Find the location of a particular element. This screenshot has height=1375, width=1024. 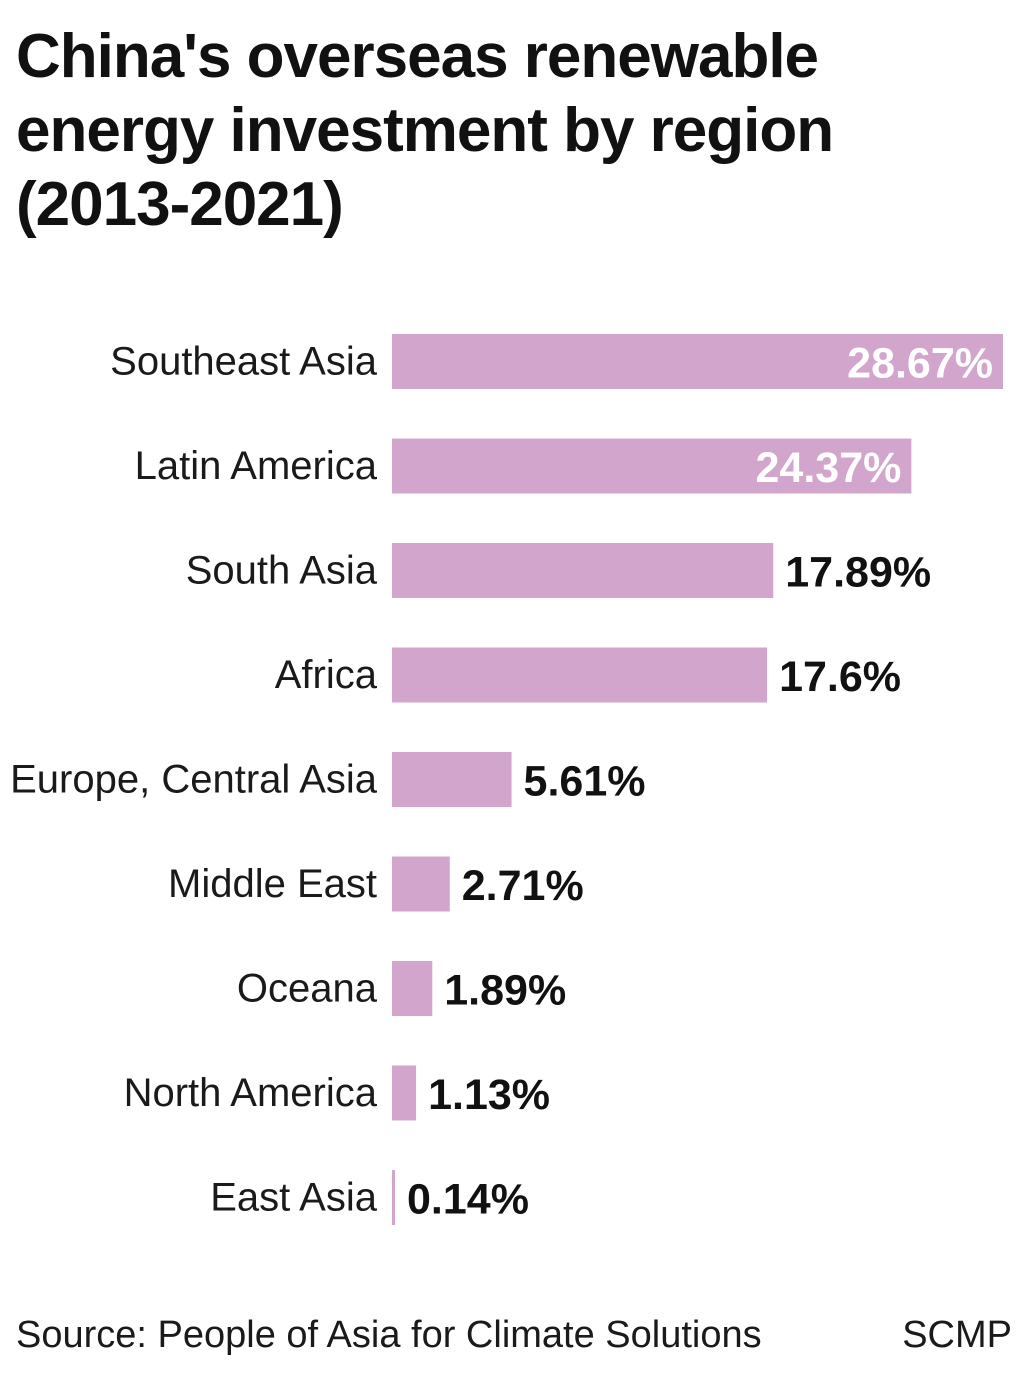

bar-row: Latin America 24.37% is located at coordinates (523, 466).